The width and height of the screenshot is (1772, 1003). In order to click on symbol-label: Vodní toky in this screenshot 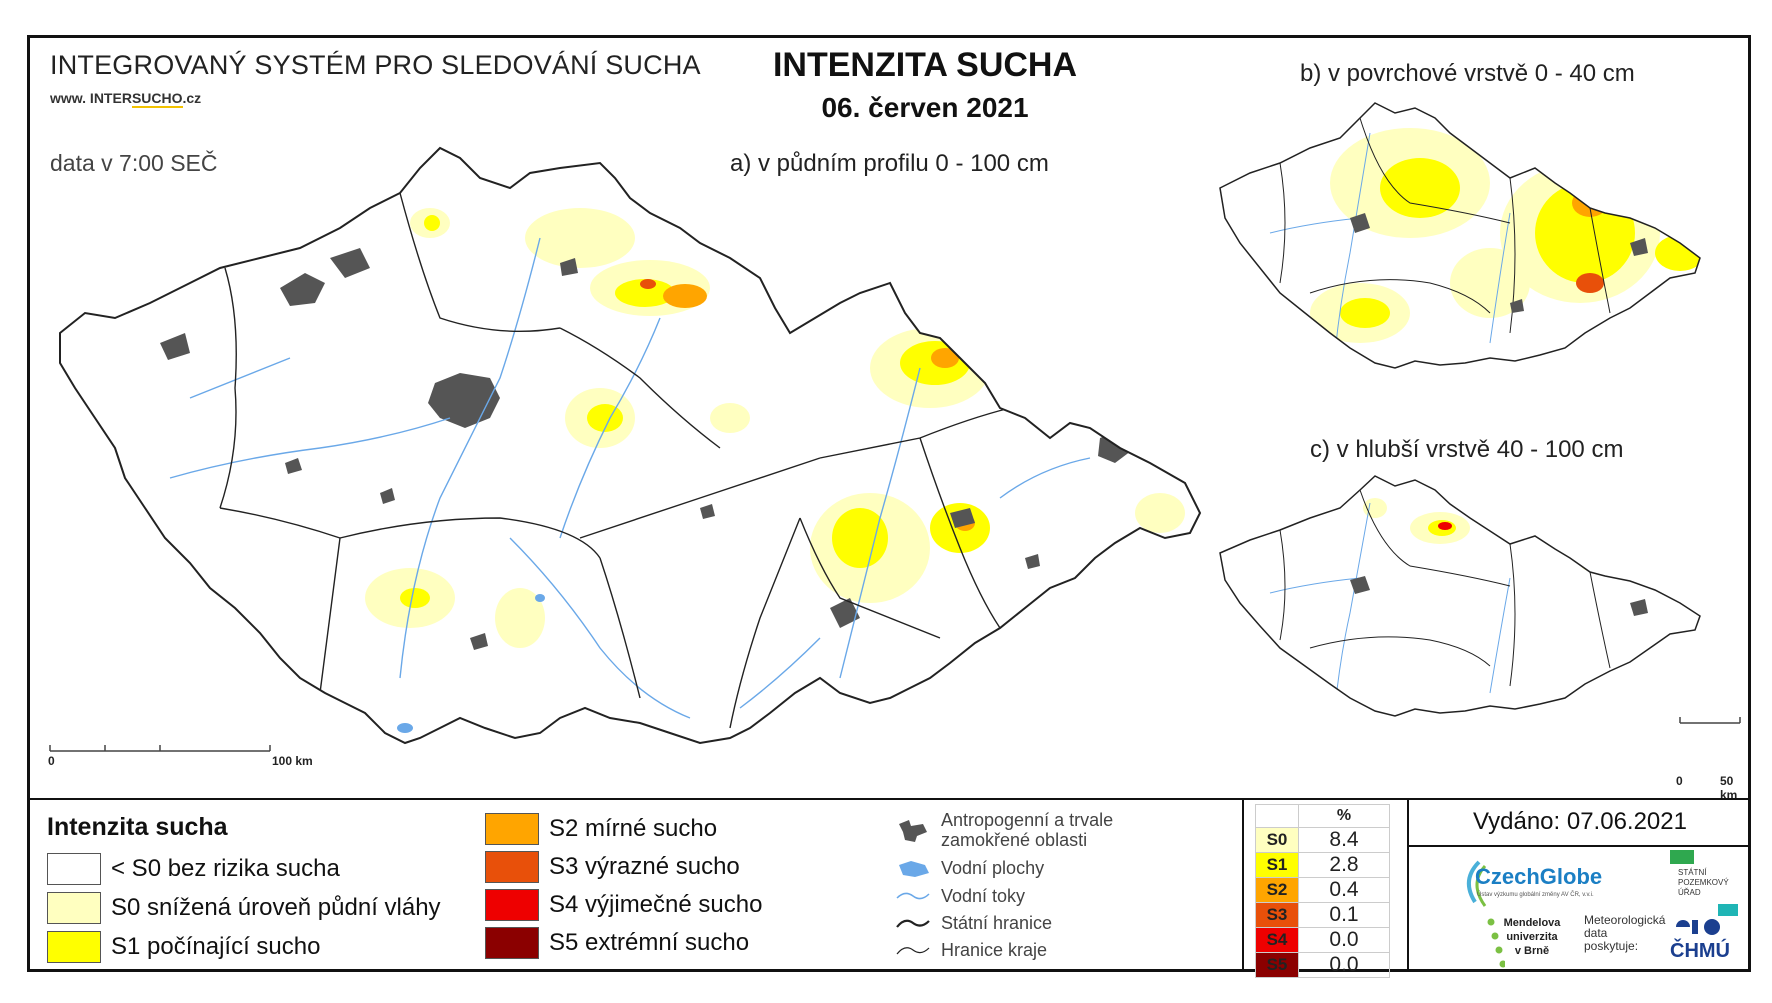, I will do `click(983, 896)`.